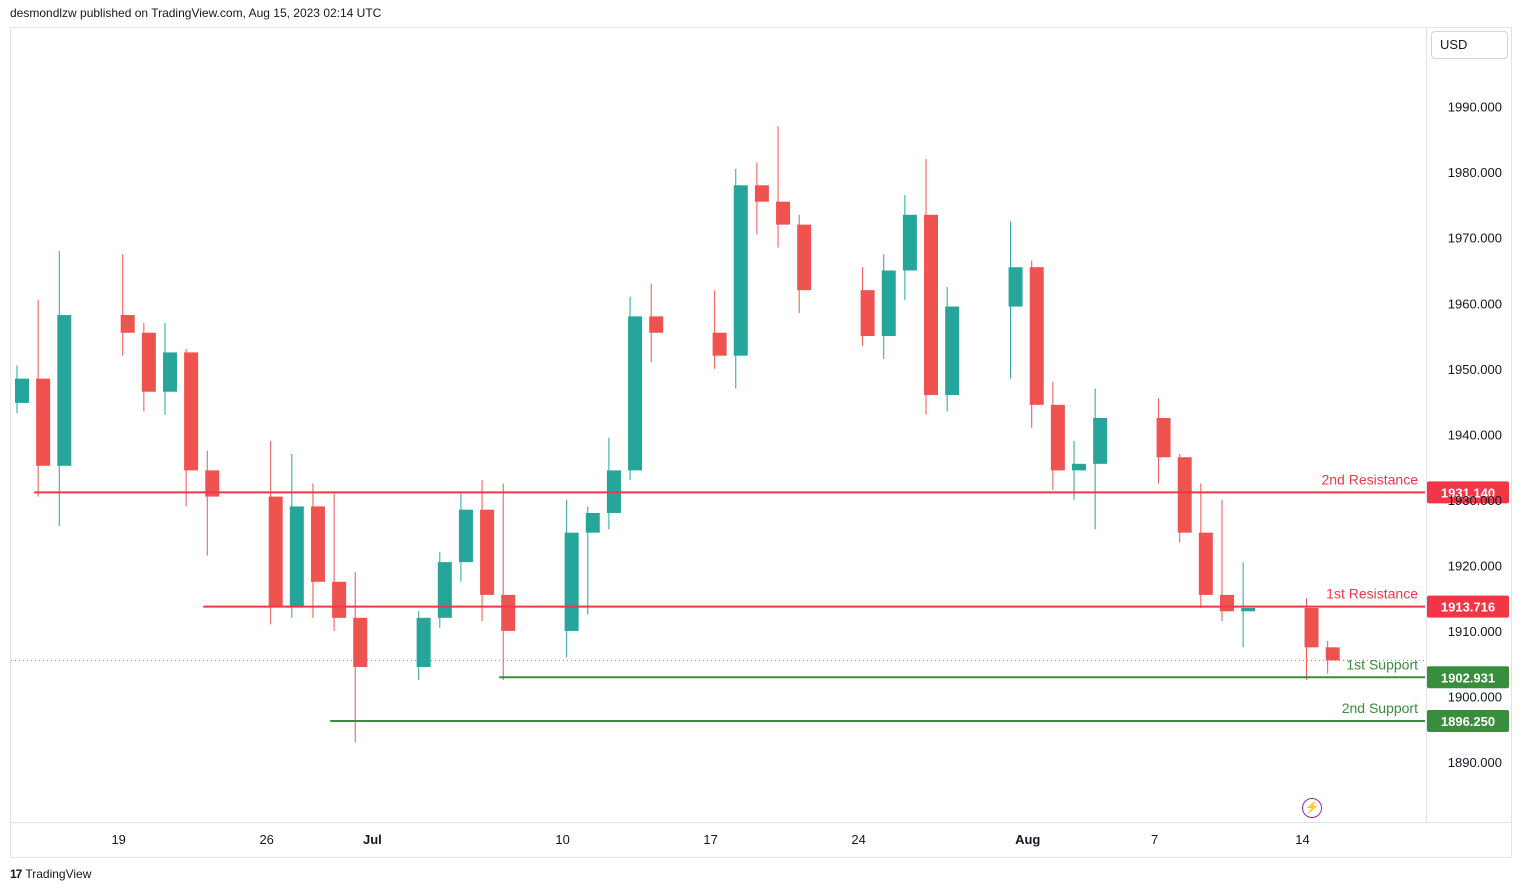 The image size is (1523, 893). Describe the element at coordinates (1475, 696) in the screenshot. I see `y-tick-label: 1900.000` at that location.